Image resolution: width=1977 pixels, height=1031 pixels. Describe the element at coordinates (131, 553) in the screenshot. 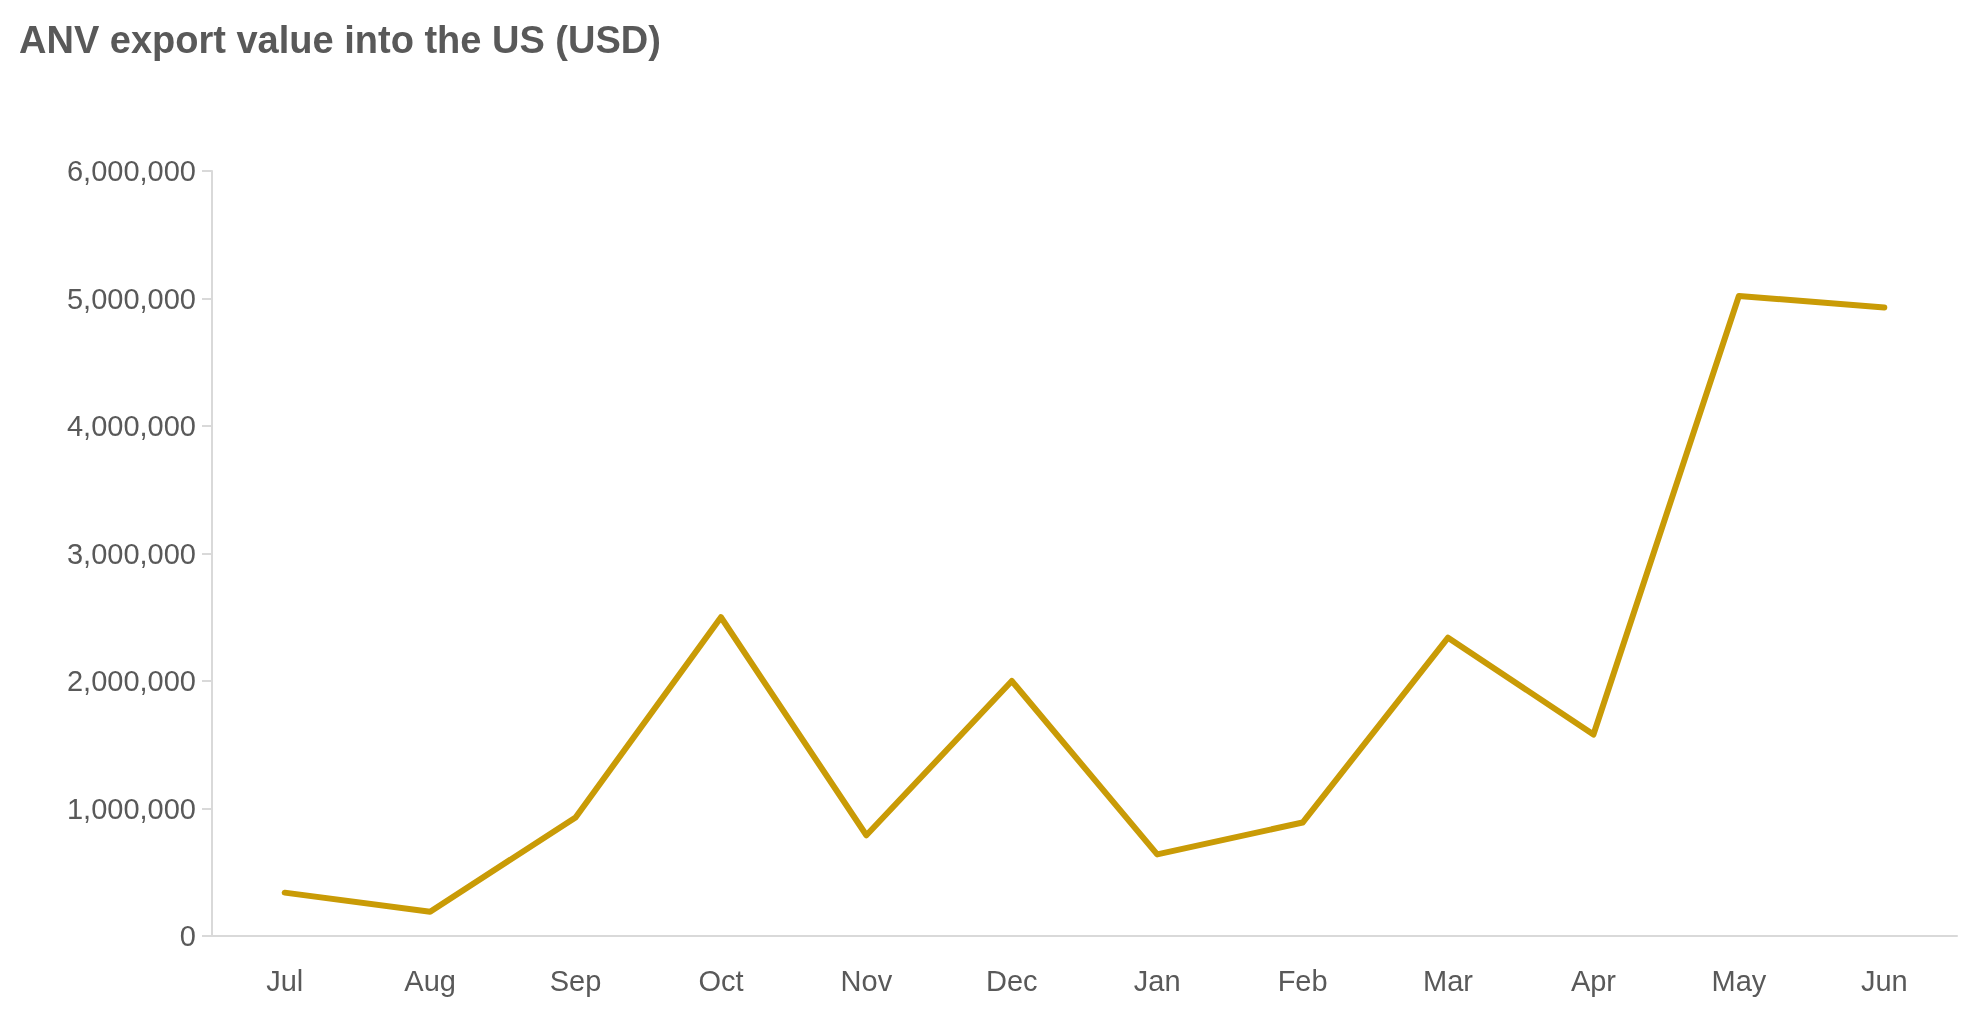

I see `y-tick-label: 3,000,000` at that location.